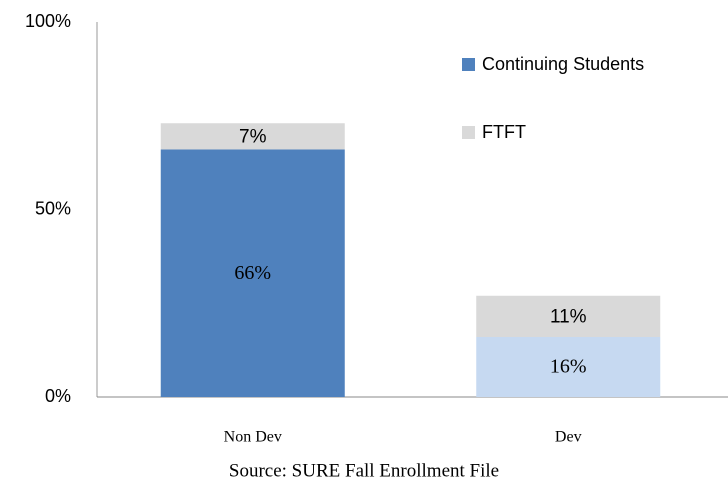  What do you see at coordinates (58, 396) in the screenshot?
I see `y-tick-label: 0%` at bounding box center [58, 396].